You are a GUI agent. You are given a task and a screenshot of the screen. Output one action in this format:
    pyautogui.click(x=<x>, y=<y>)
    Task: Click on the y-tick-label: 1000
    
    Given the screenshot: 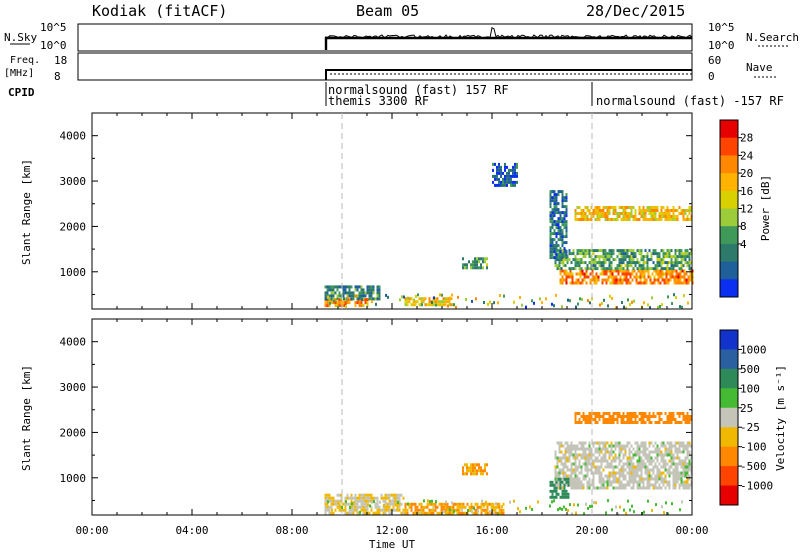 What is the action you would take?
    pyautogui.click(x=73, y=478)
    